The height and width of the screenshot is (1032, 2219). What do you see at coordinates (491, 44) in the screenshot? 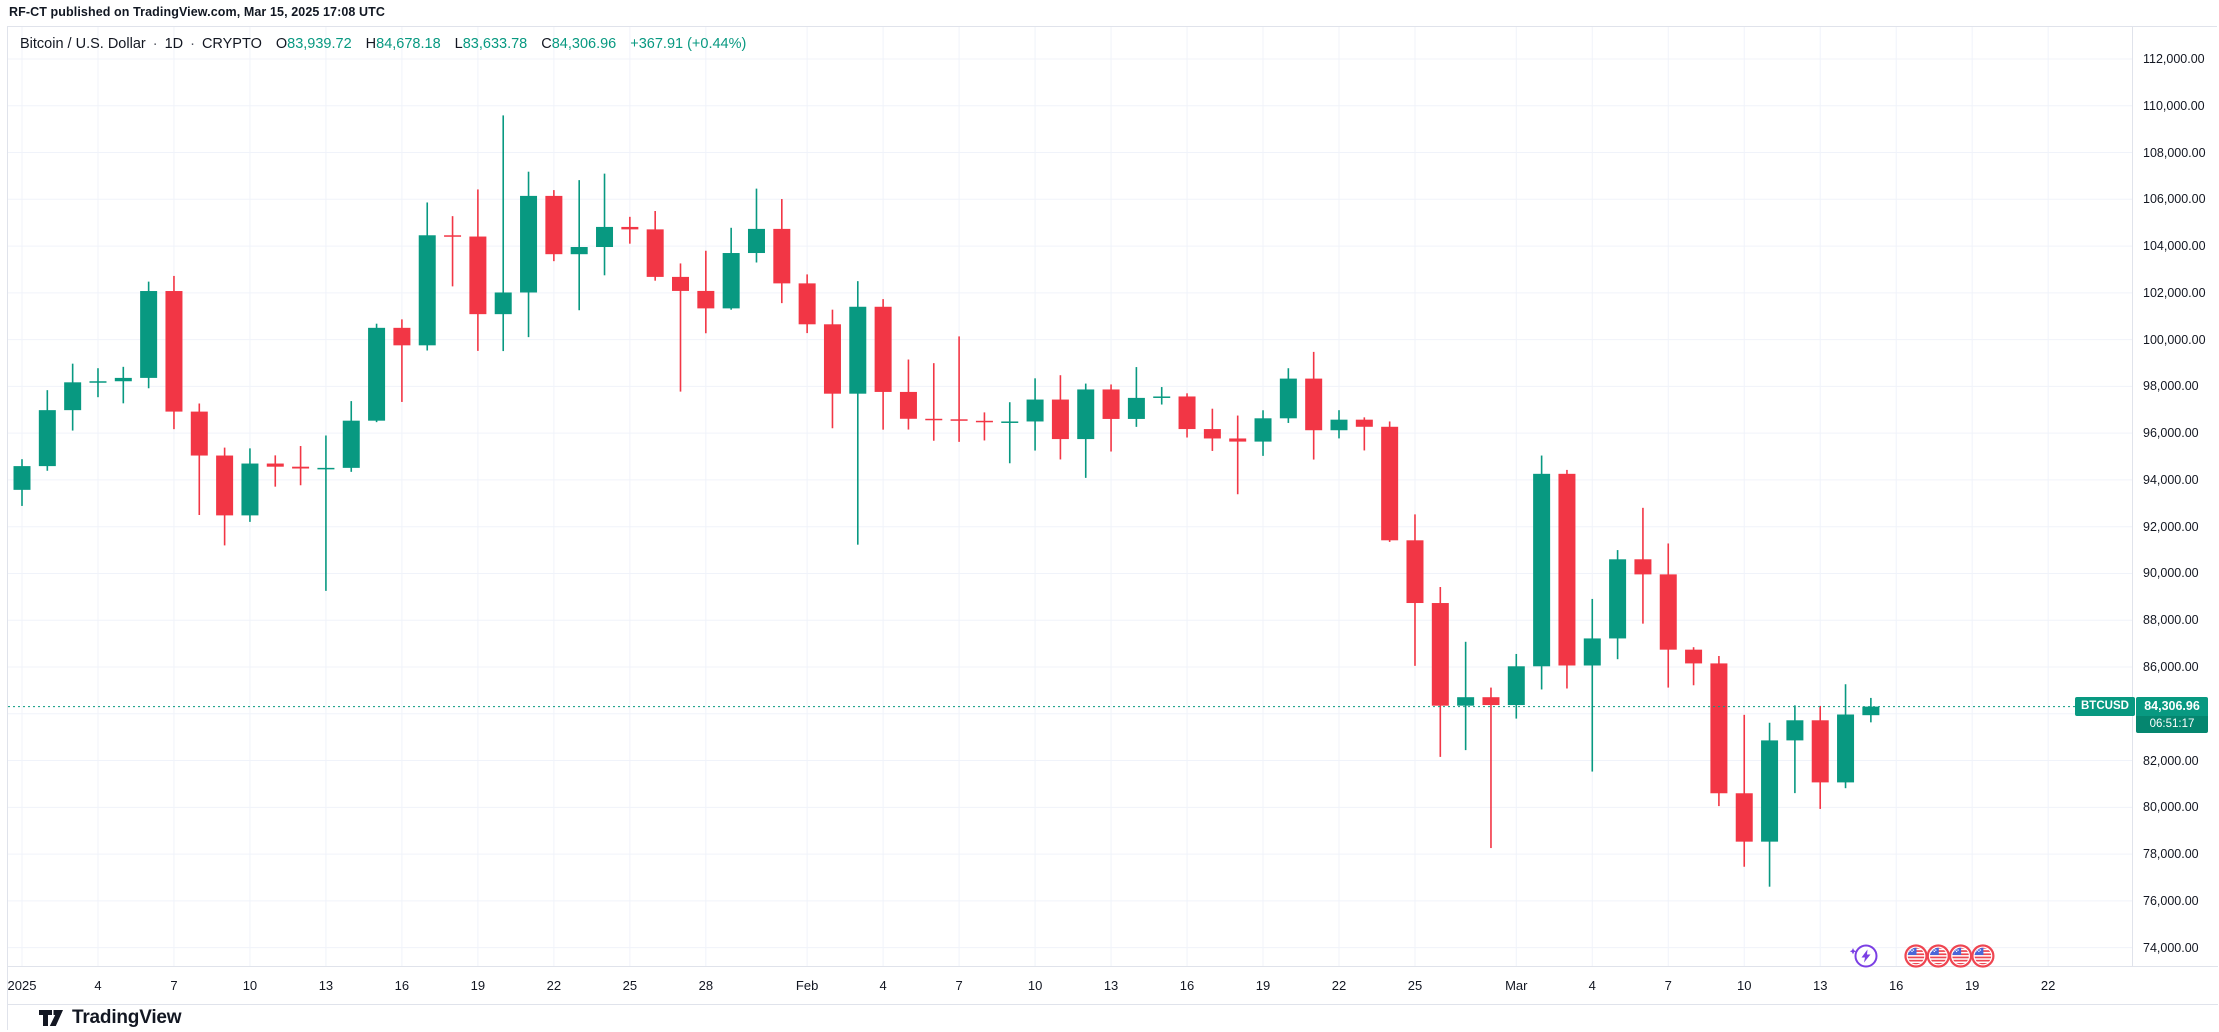
I see `low-value: L83,633.78` at bounding box center [491, 44].